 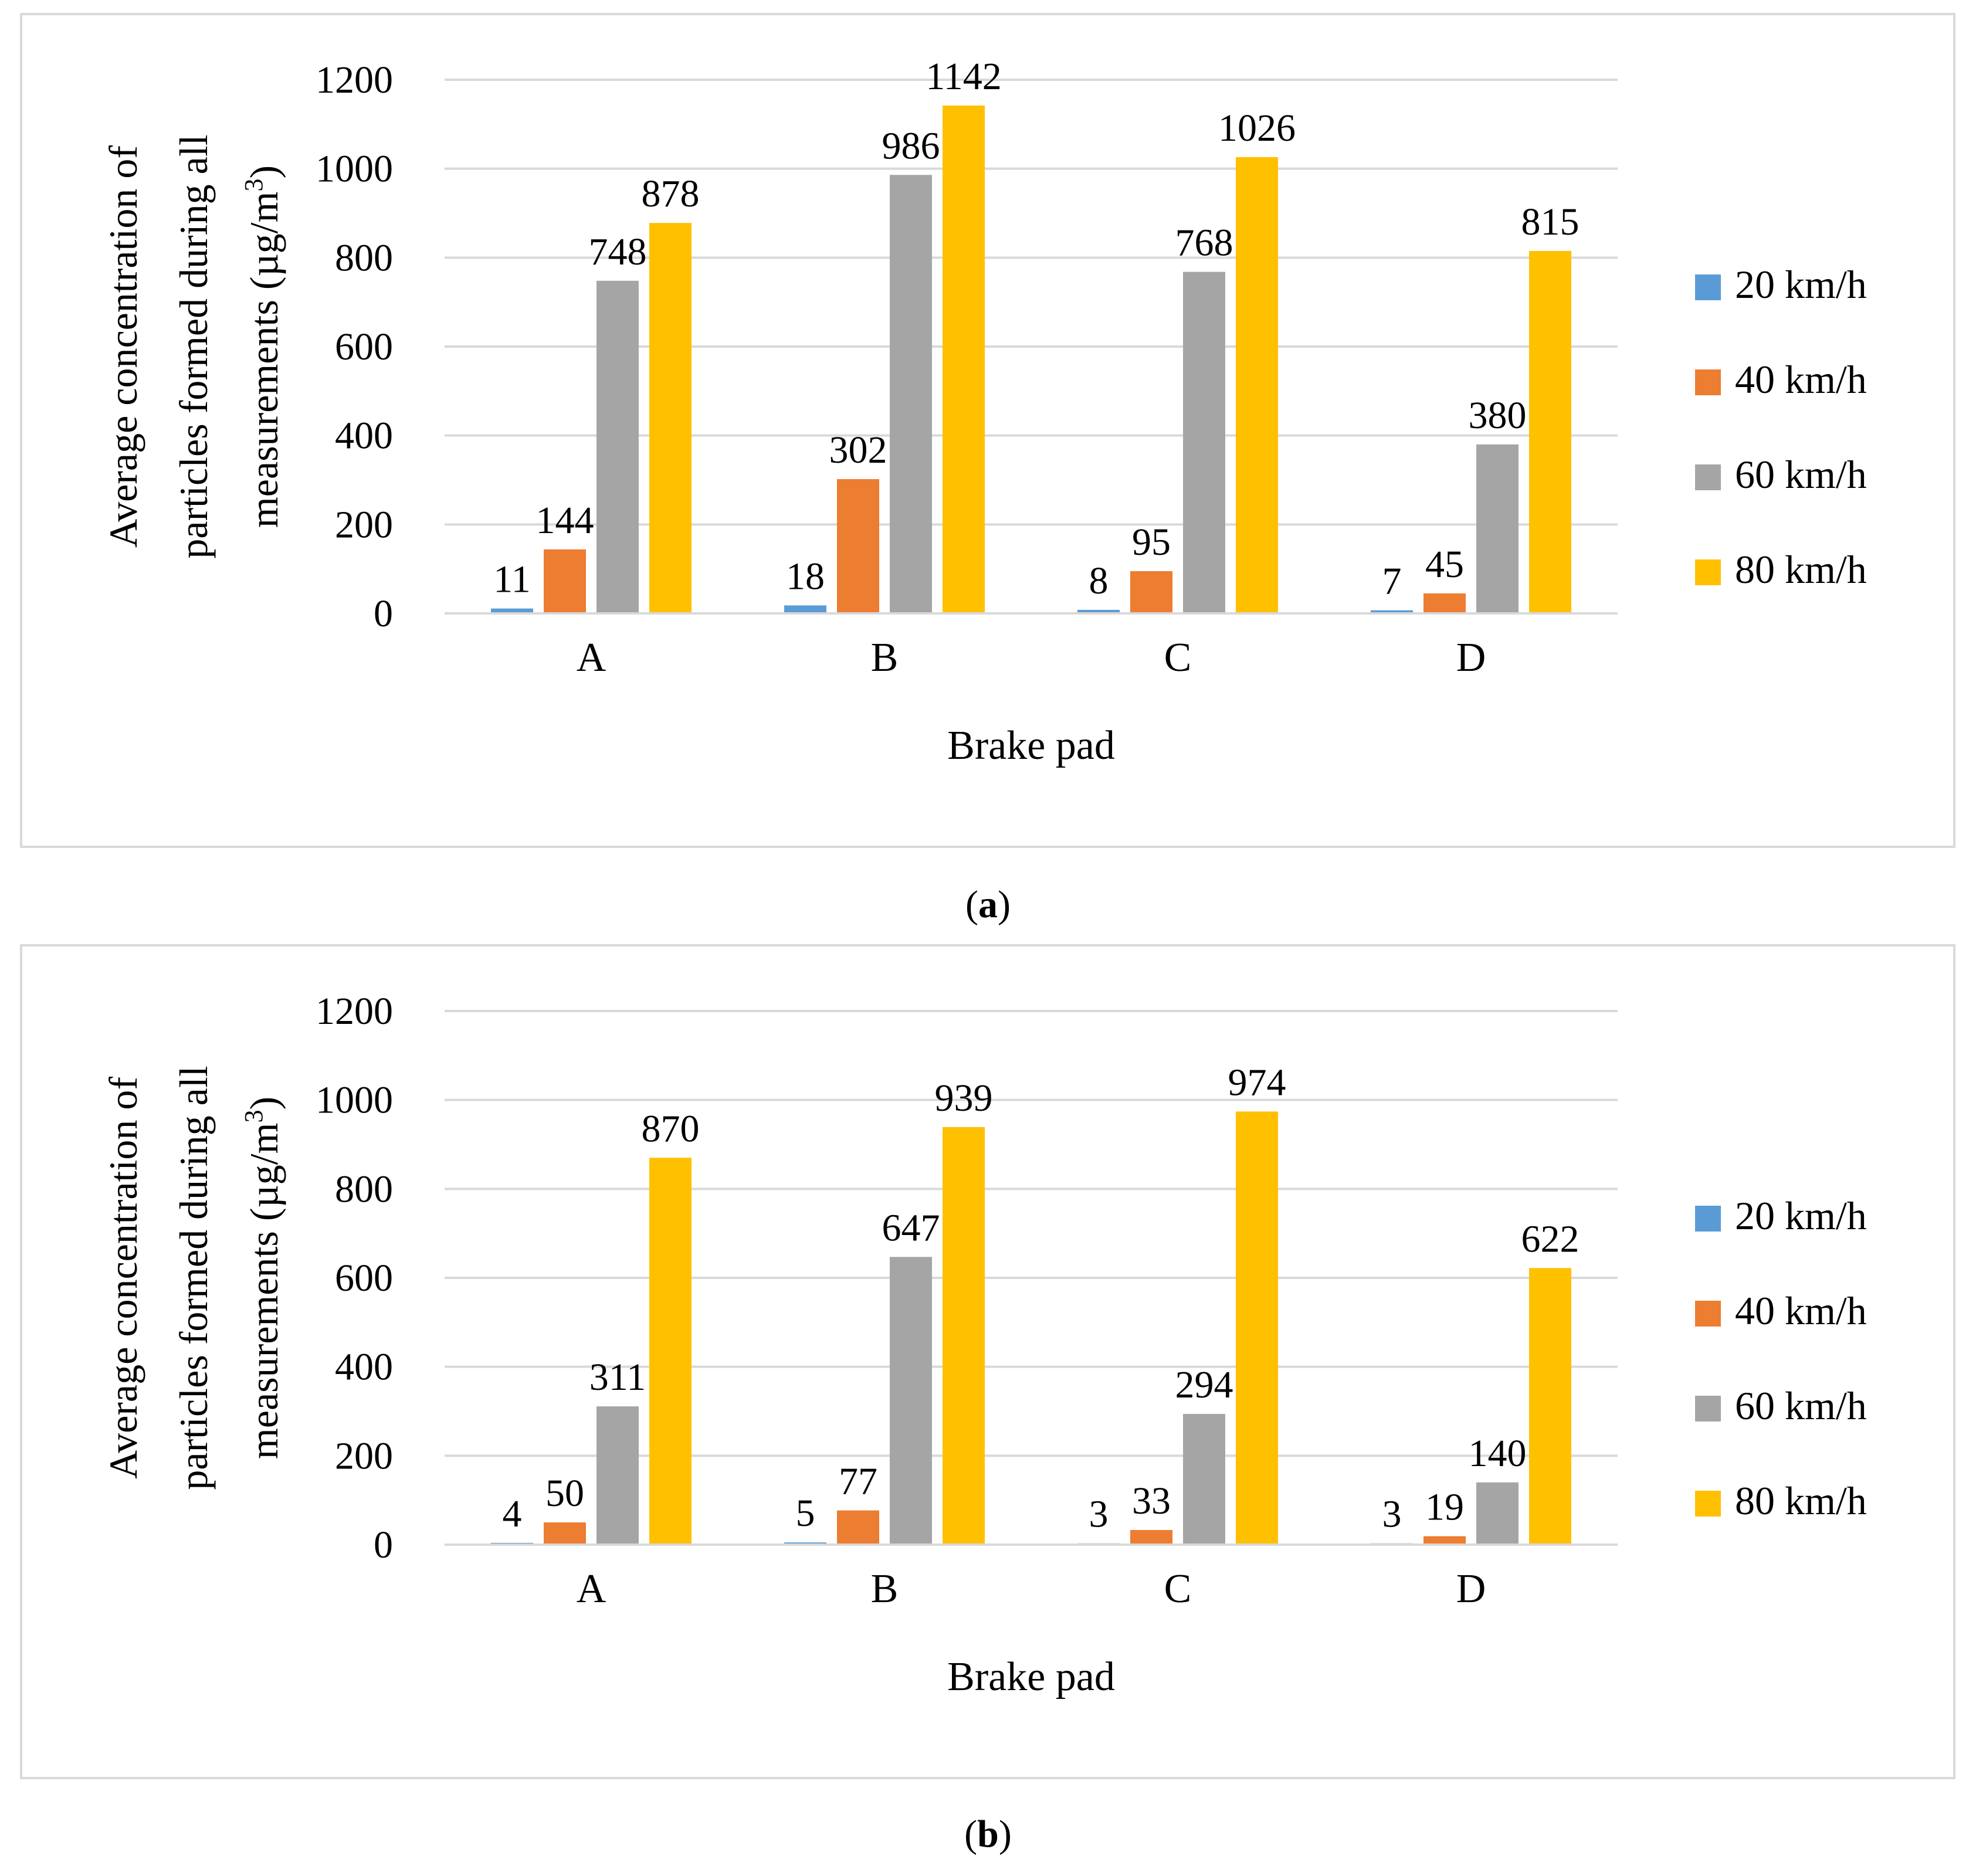 I want to click on chart-b-data-label: 311, so click(x=617, y=1377).